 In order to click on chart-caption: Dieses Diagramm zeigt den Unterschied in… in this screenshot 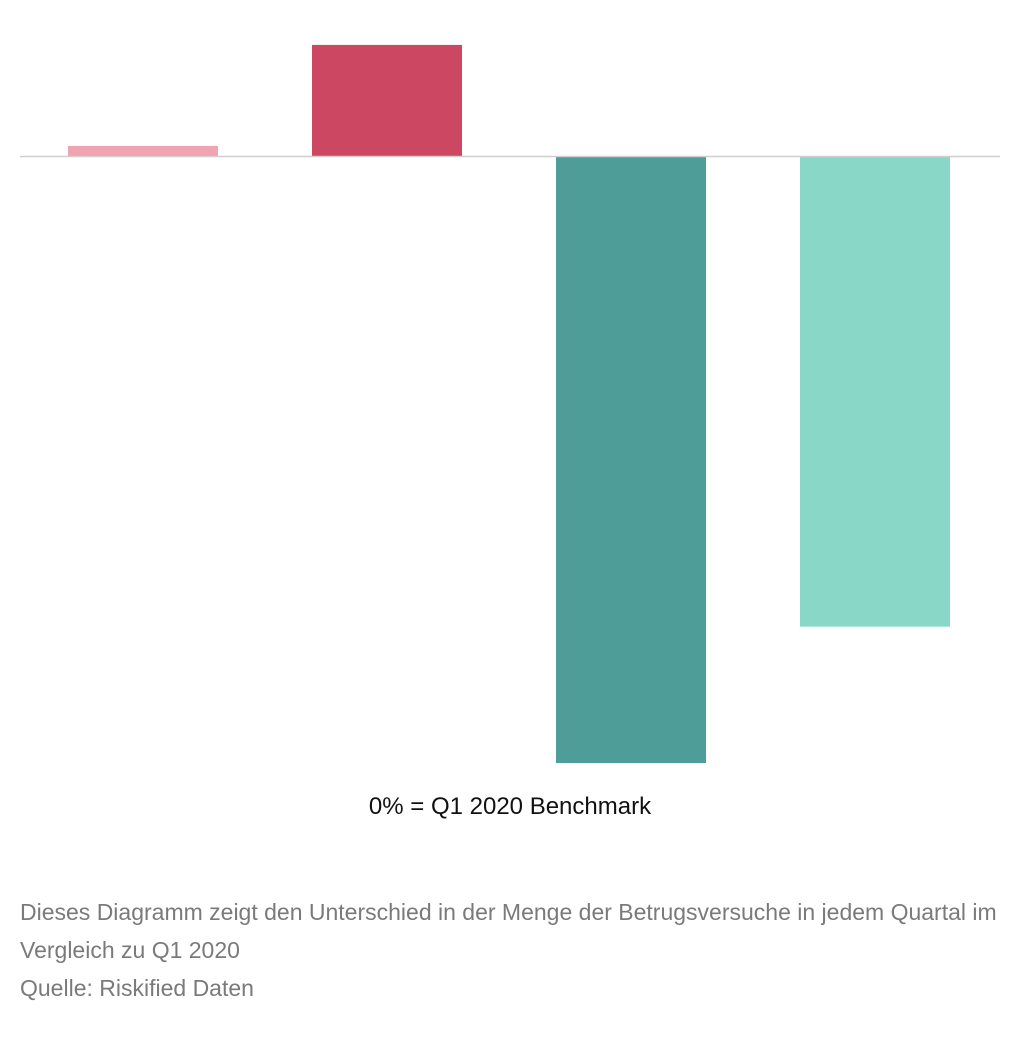, I will do `click(515, 950)`.